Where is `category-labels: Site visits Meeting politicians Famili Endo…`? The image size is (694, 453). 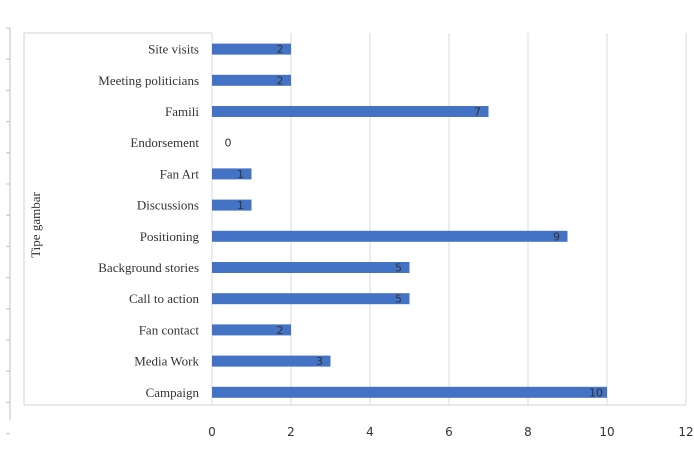
category-labels: Site visits Meeting politicians Famili Endo… is located at coordinates (148, 221).